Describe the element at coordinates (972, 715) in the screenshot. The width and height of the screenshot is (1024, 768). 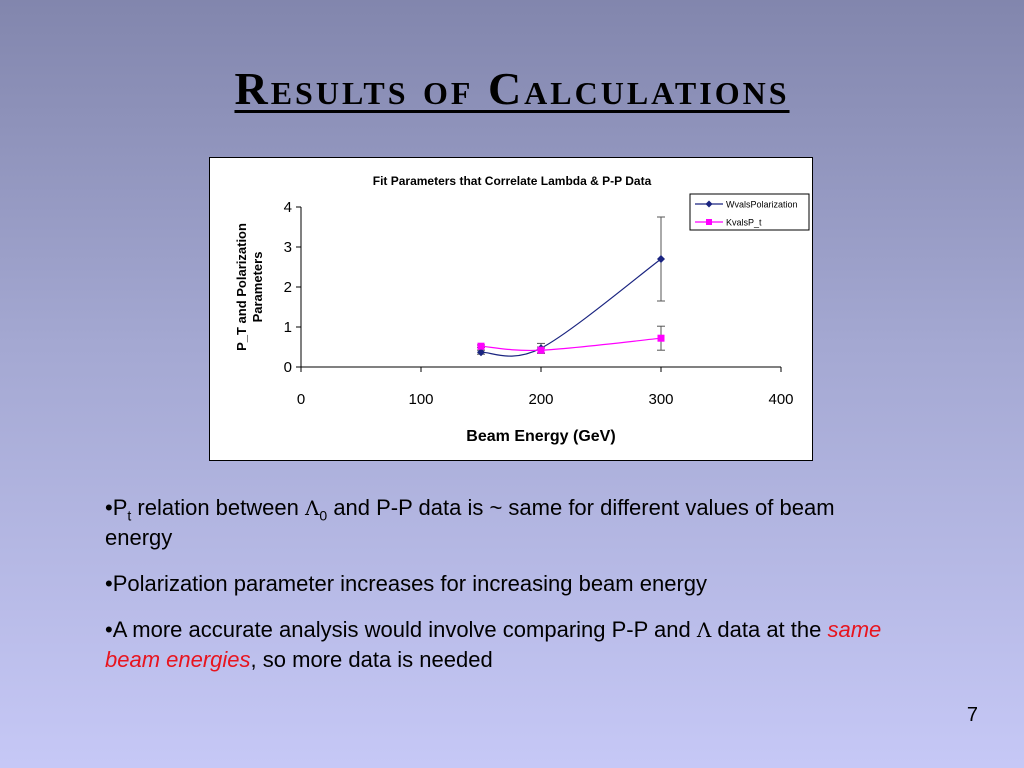
I see `page-number: 7` at that location.